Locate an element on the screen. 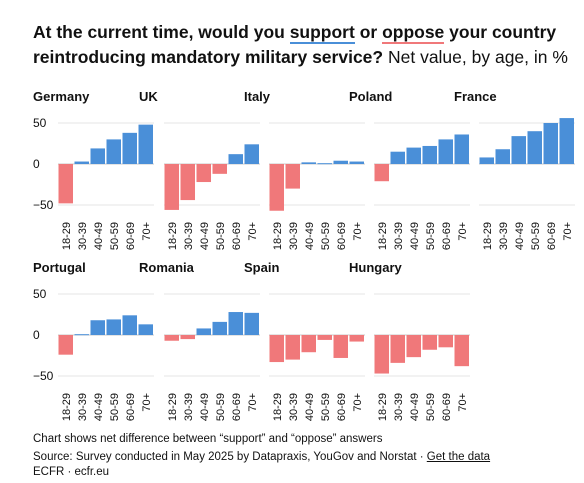 This screenshot has height=483, width=584. panel-title-romania: Romania is located at coordinates (167, 267).